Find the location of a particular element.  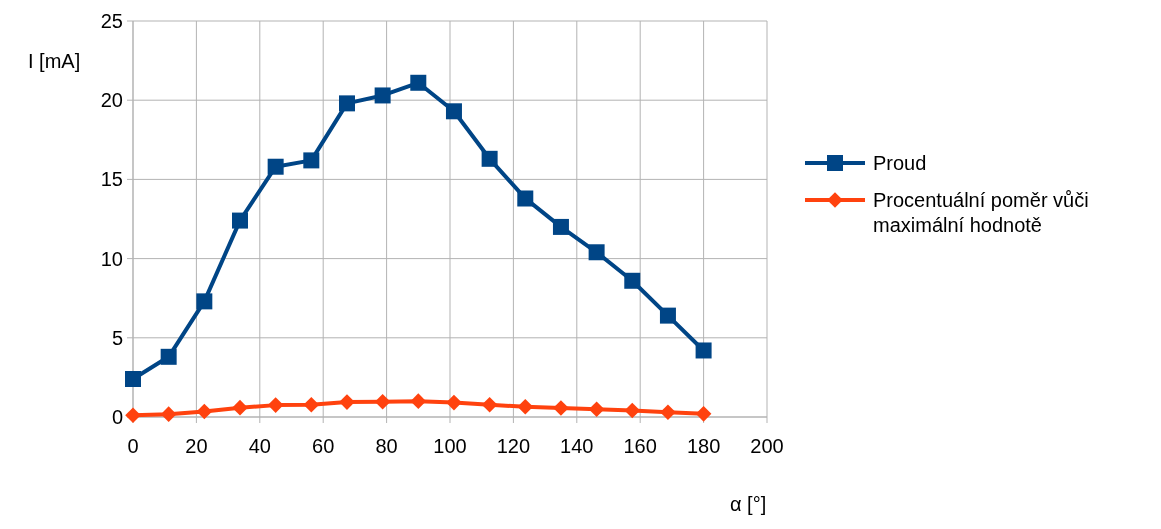

y-tick-label: 25 is located at coordinates (111, 21).